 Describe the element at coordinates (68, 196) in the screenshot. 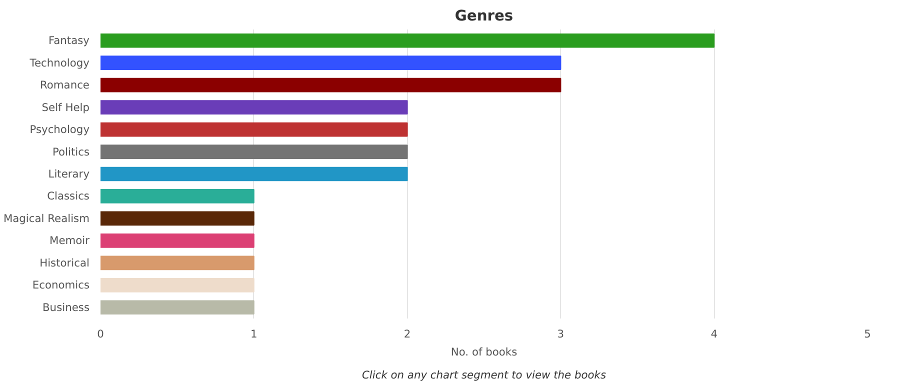

I see `y-tick-label: Classics` at that location.